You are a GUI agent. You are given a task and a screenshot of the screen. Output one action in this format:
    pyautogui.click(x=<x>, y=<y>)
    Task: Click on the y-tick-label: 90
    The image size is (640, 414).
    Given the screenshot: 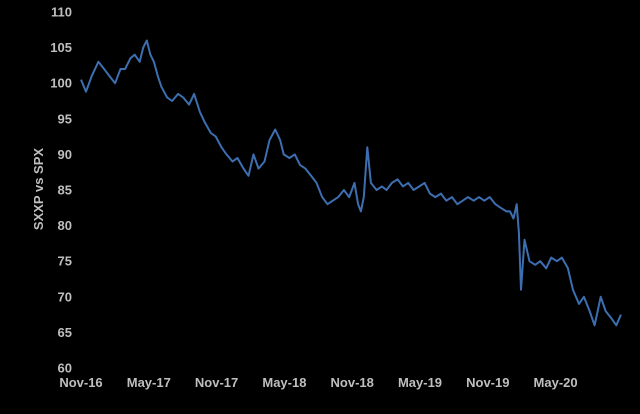 What is the action you would take?
    pyautogui.click(x=65, y=154)
    